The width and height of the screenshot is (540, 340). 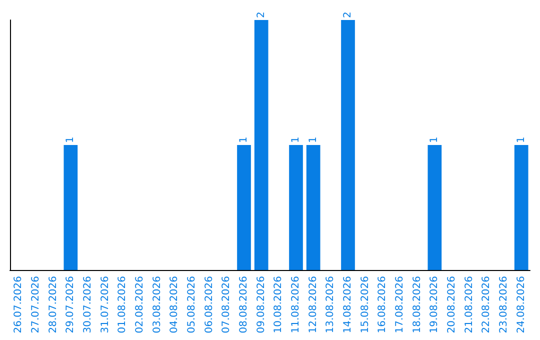 I want to click on x-tick-label: 27.07.2026, so click(x=36, y=305).